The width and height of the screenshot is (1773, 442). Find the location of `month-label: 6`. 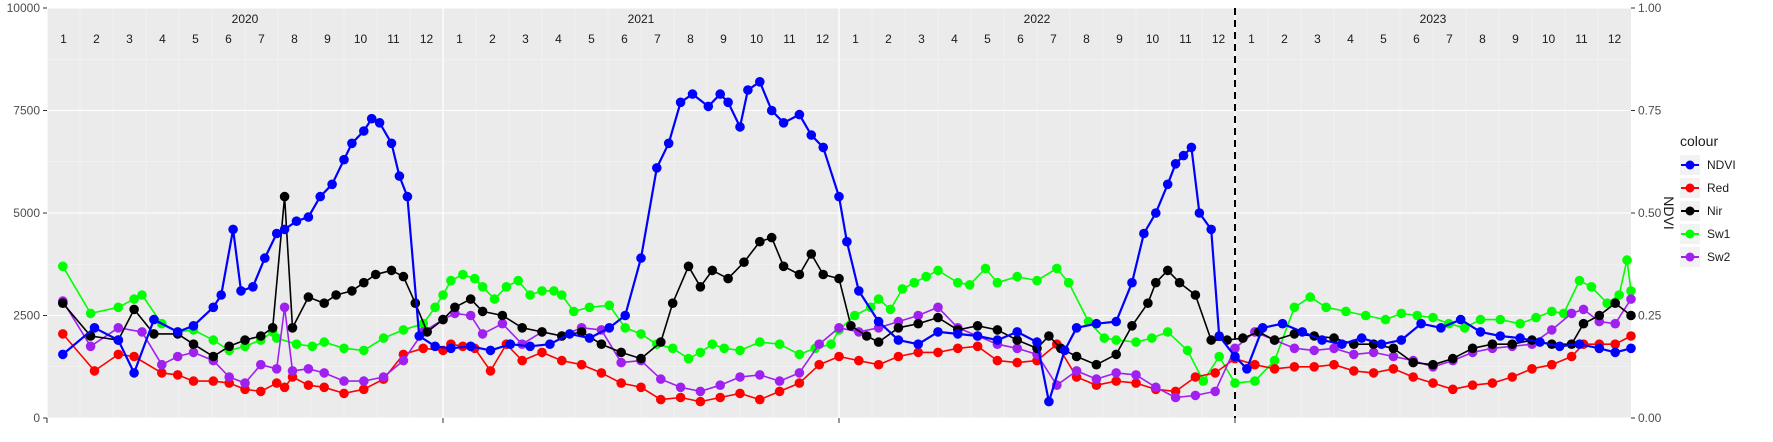

month-label: 6 is located at coordinates (228, 39).